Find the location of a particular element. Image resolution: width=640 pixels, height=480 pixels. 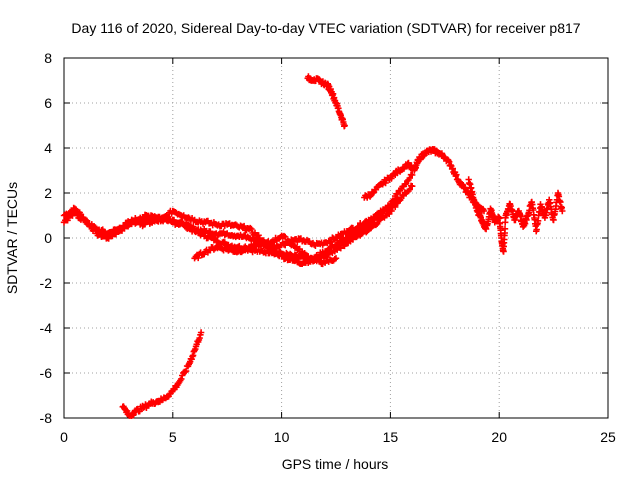

x-tick-label: 20 is located at coordinates (499, 437).